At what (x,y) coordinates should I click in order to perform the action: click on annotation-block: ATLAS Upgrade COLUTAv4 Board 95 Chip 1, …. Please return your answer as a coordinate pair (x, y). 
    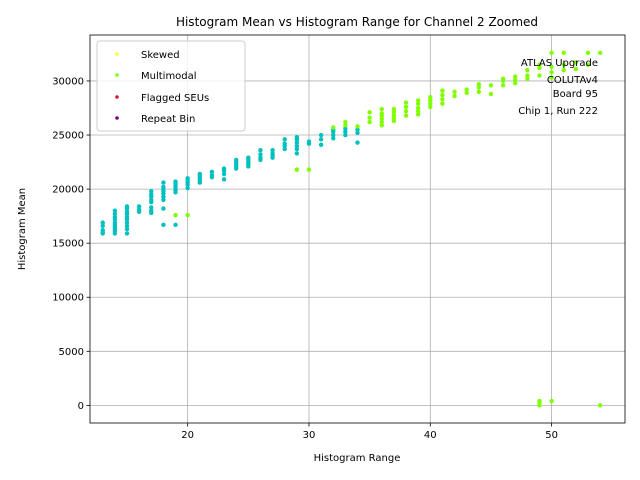
    Looking at the image, I should click on (558, 87).